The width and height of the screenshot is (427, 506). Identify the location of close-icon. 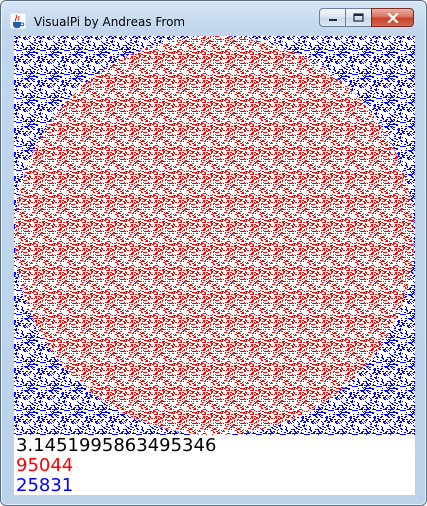
(392, 17).